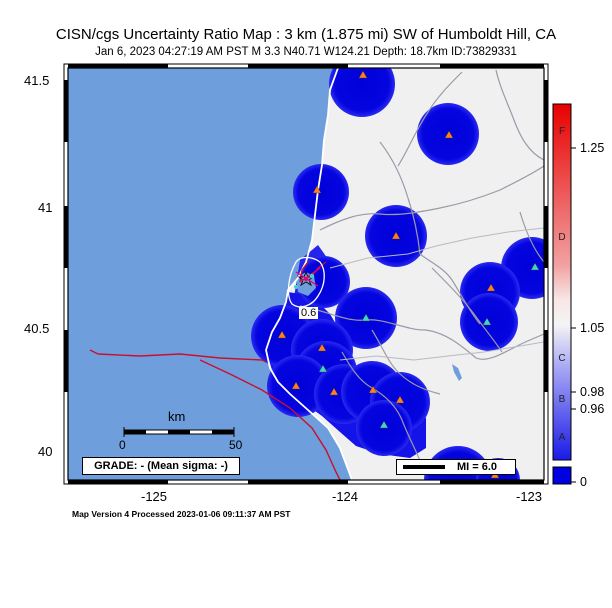  What do you see at coordinates (122, 445) in the screenshot?
I see `scale-bar-min-label: 0` at bounding box center [122, 445].